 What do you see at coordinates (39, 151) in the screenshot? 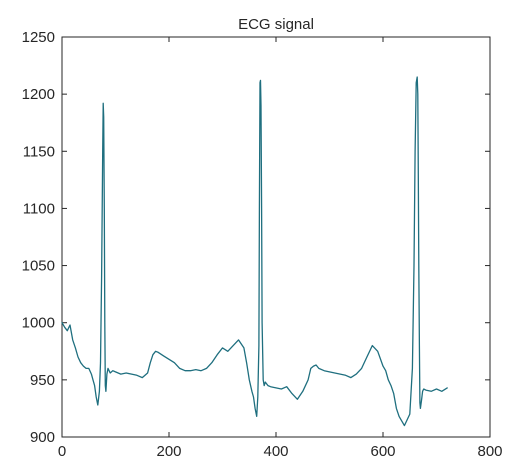
I see `y-tick-label: 1150` at bounding box center [39, 151].